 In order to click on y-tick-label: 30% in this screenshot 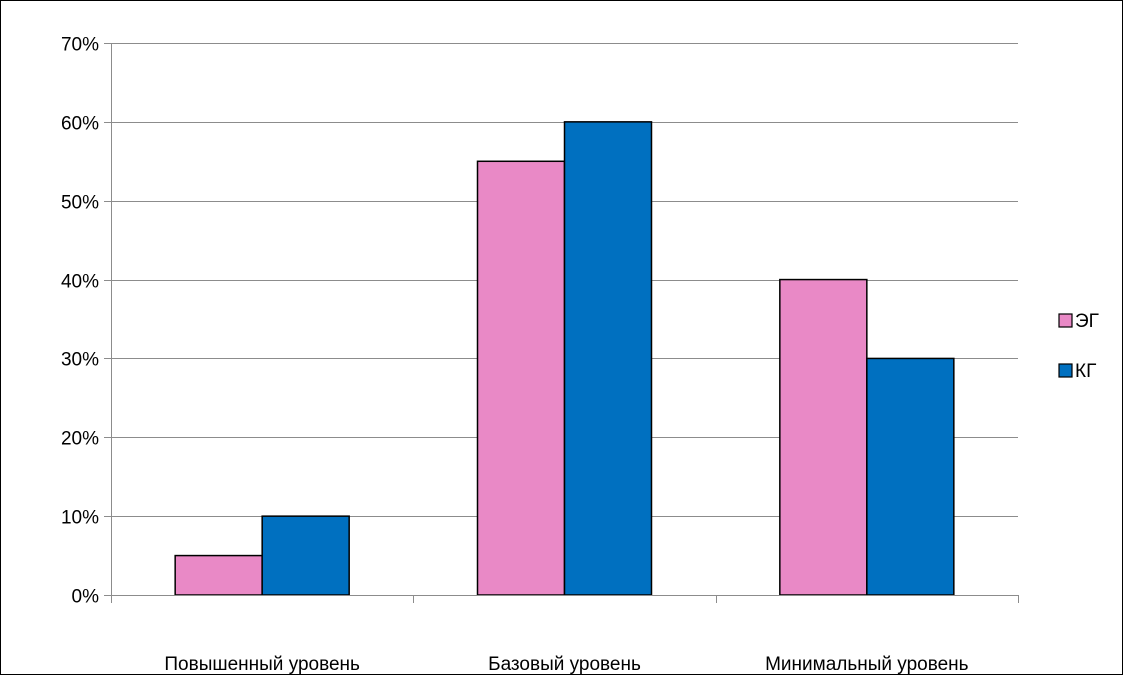, I will do `click(80, 360)`.